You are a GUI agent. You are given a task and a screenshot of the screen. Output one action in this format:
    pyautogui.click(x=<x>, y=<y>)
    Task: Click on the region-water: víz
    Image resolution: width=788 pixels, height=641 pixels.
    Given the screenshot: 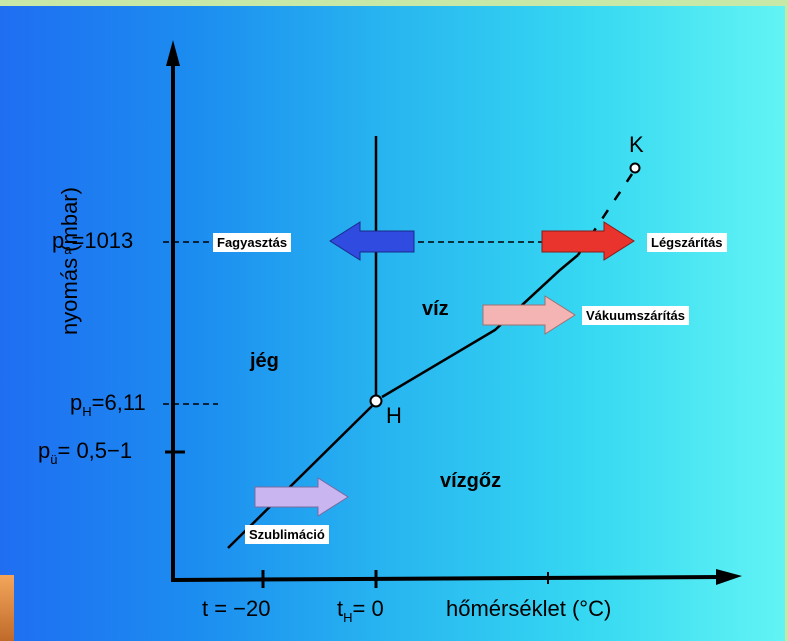 What is the action you would take?
    pyautogui.click(x=435, y=309)
    